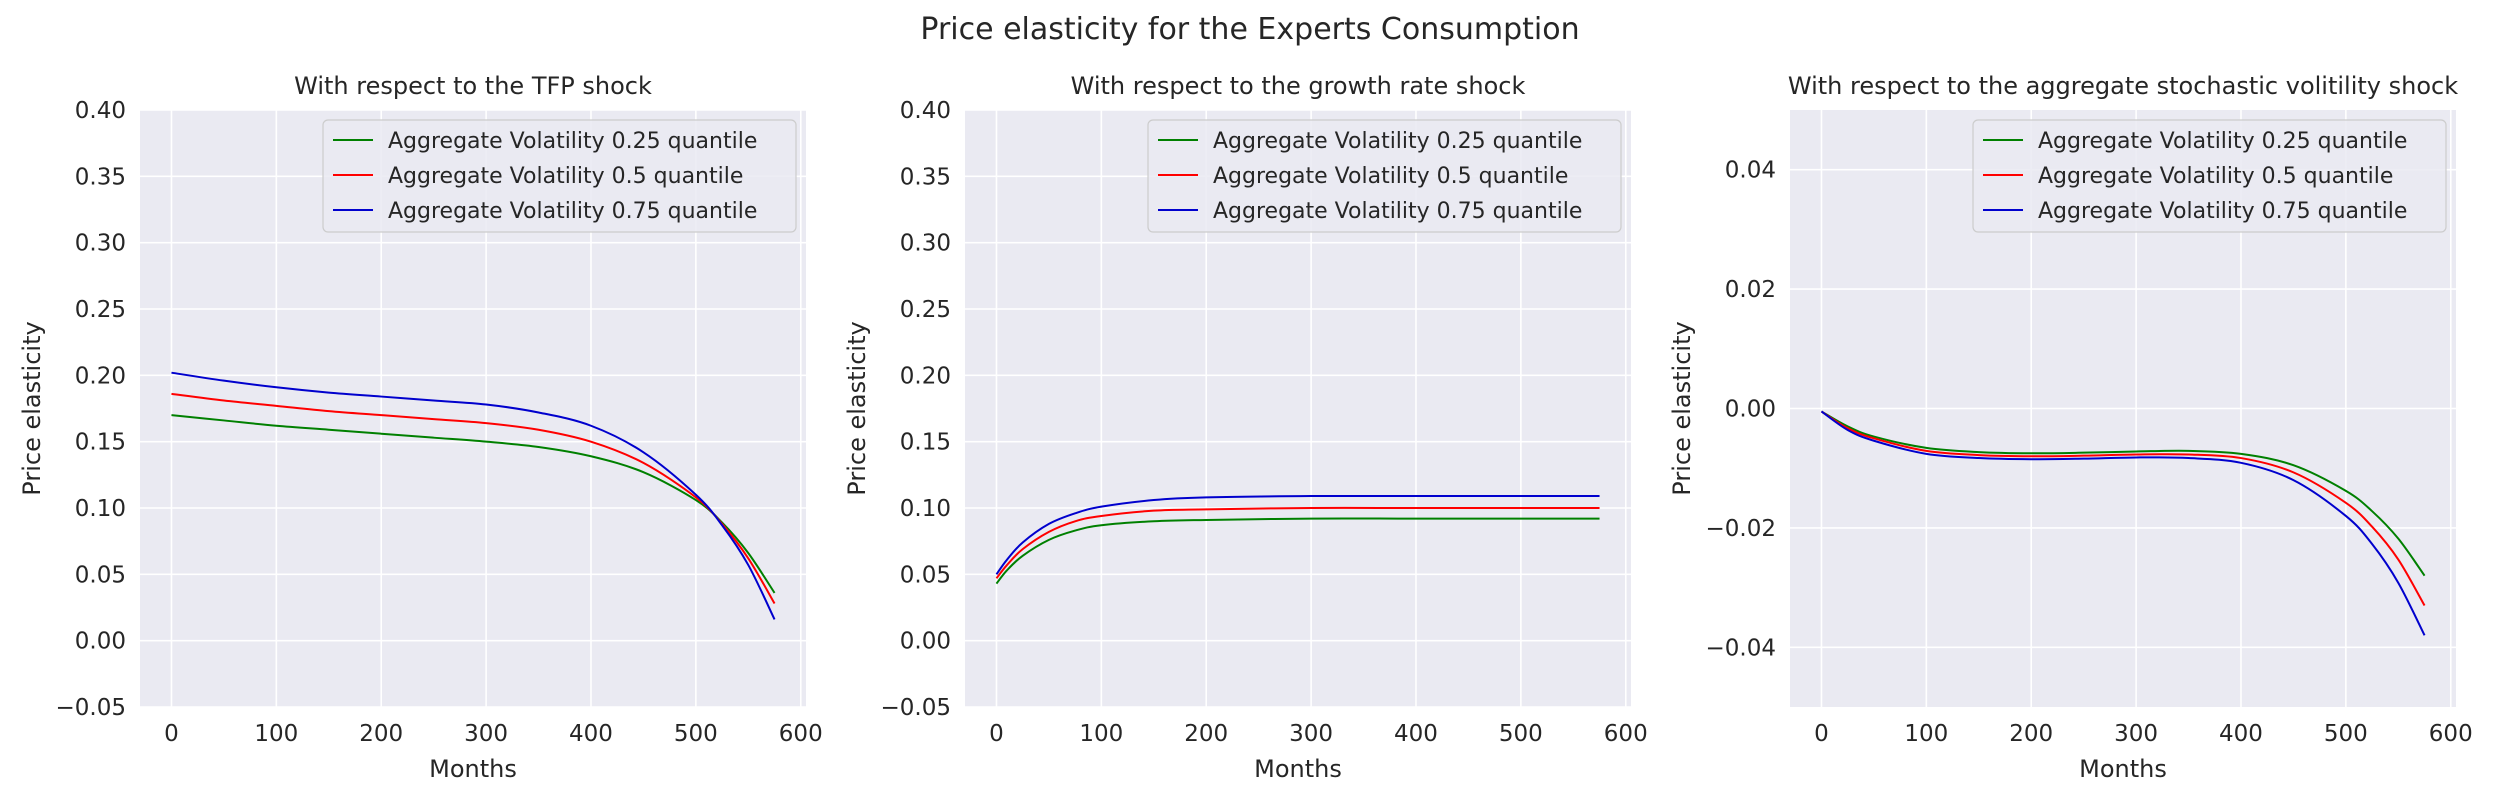 The width and height of the screenshot is (2500, 800). I want to click on y-tick-label: 0.04, so click(1750, 171).